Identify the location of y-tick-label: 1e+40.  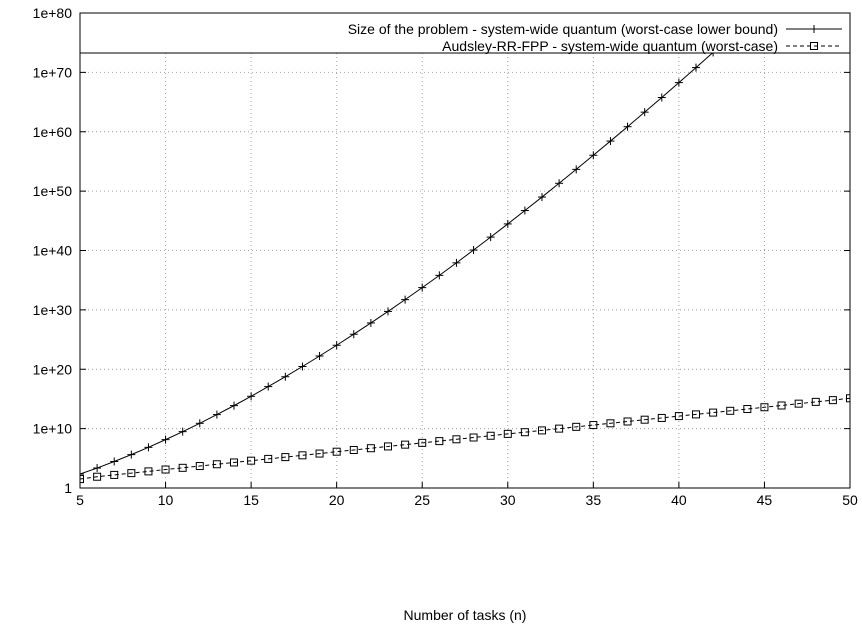
(53, 251).